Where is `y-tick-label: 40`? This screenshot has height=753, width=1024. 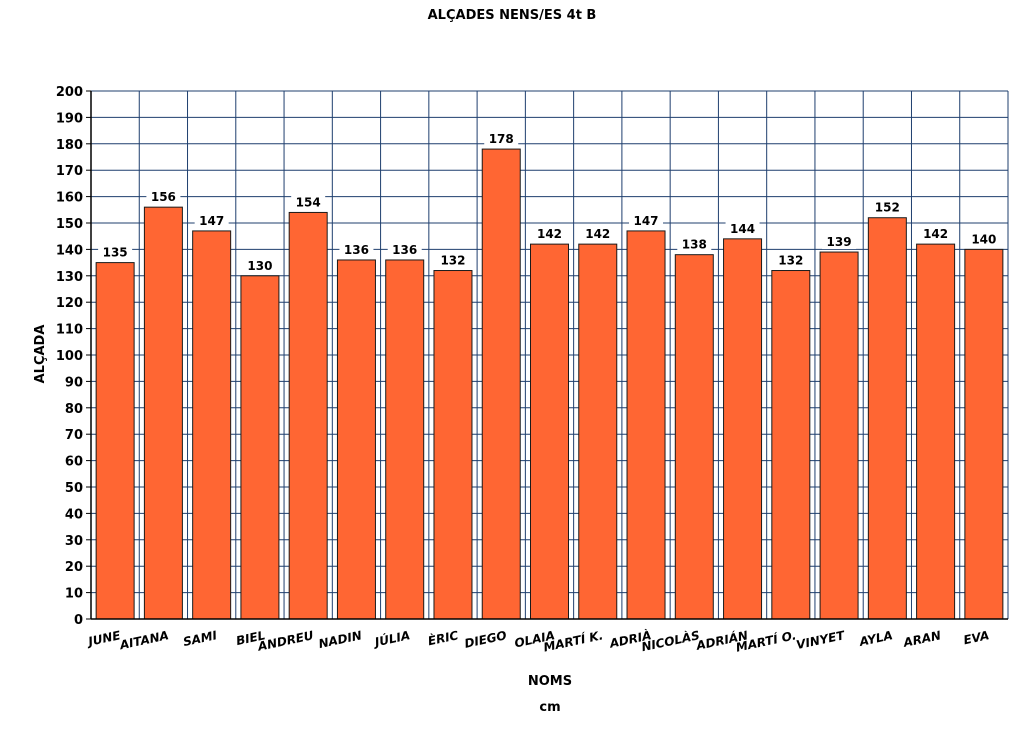
y-tick-label: 40 is located at coordinates (74, 514).